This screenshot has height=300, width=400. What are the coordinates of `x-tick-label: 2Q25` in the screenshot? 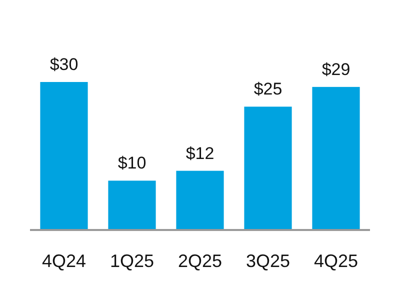 It's located at (200, 261).